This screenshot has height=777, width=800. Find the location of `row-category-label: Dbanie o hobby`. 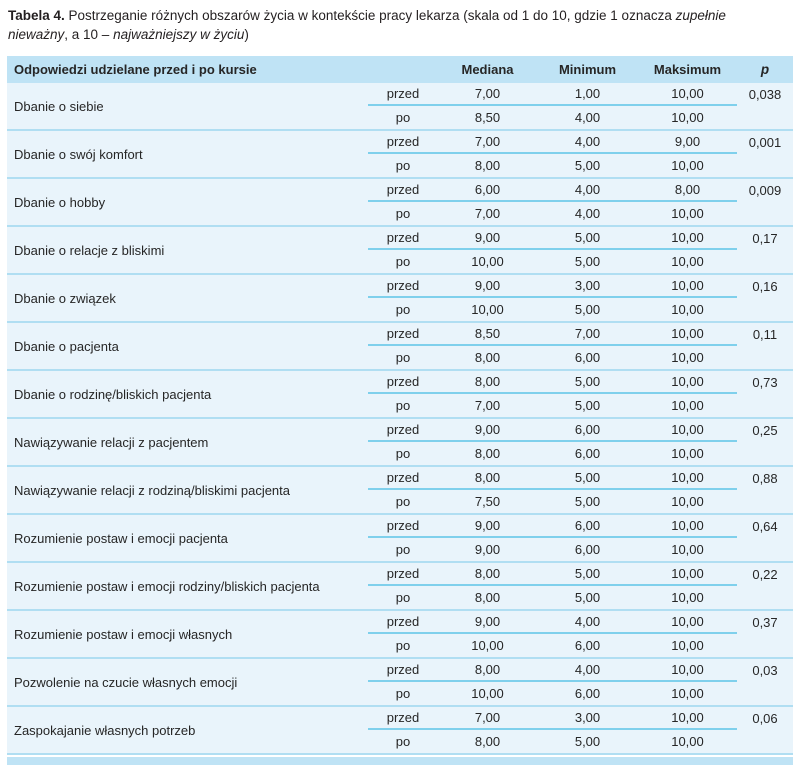

row-category-label: Dbanie o hobby is located at coordinates (60, 202).